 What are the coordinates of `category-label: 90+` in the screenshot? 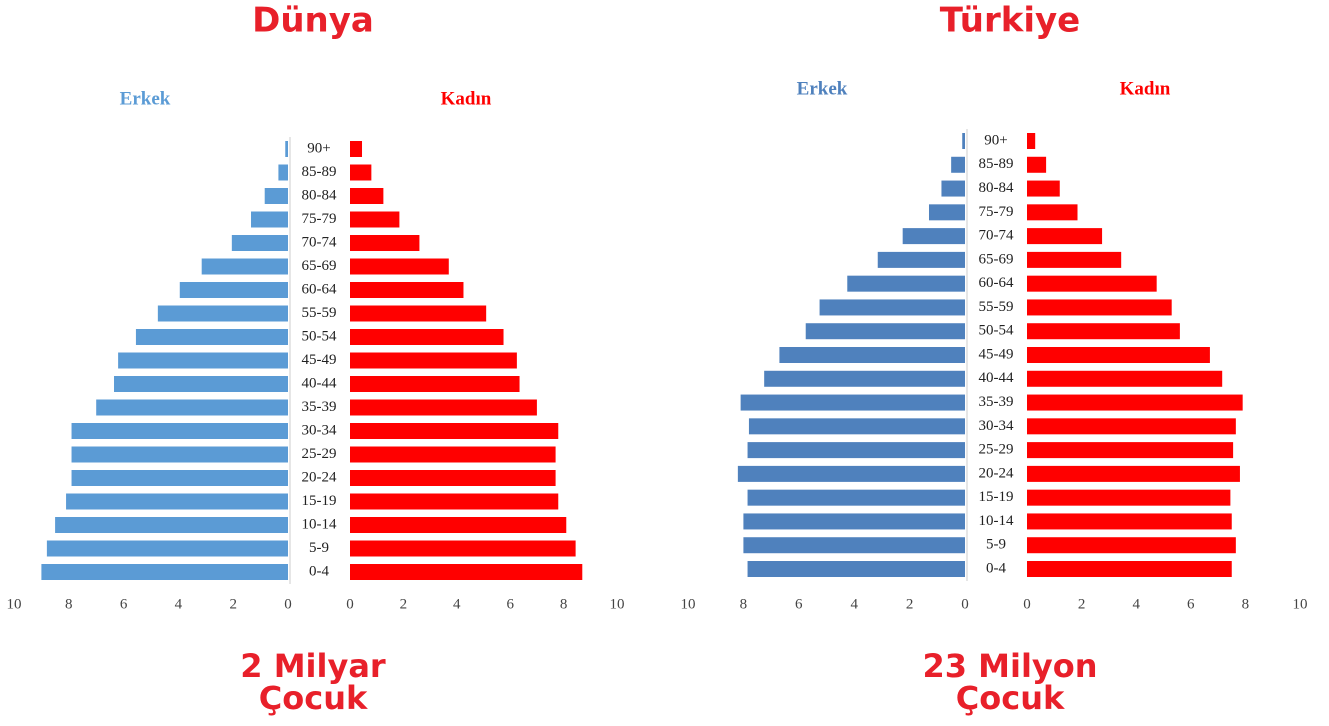 It's located at (995, 140).